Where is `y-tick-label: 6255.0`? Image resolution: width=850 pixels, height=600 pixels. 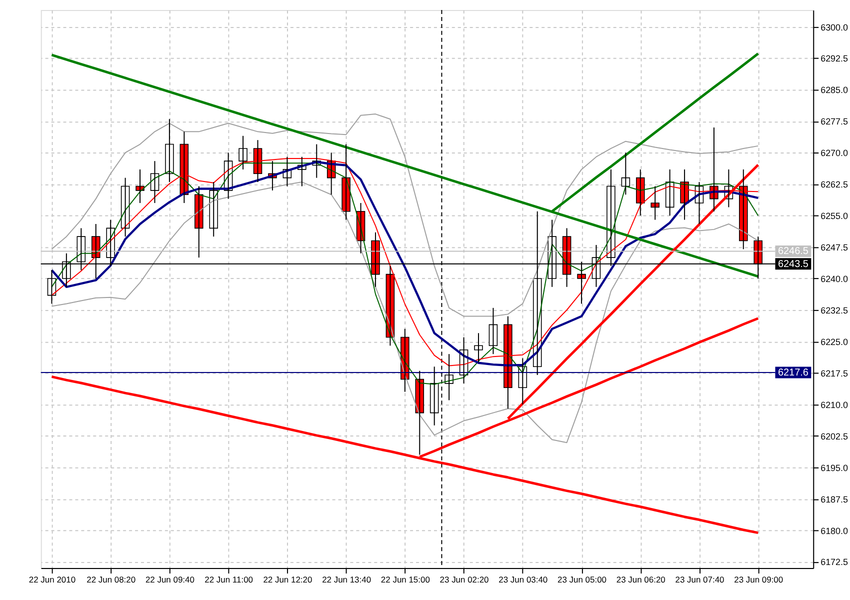 y-tick-label: 6255.0 is located at coordinates (834, 216).